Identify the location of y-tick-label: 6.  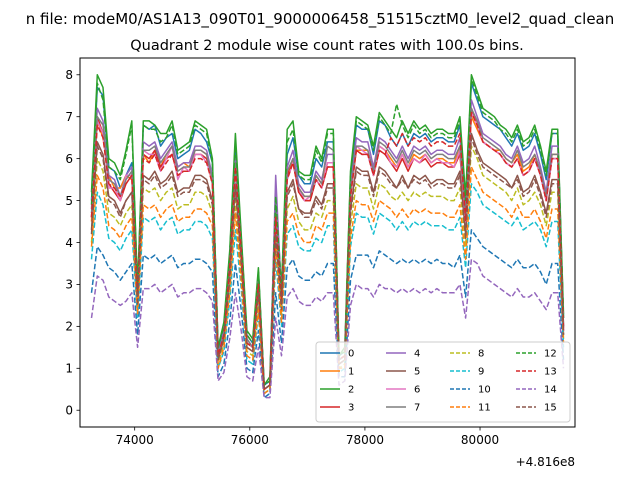
(69, 159).